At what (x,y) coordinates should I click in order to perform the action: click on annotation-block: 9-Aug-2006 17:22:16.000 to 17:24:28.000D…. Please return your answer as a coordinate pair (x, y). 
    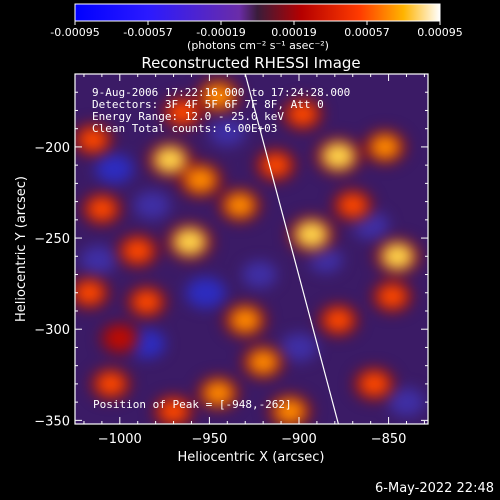
    Looking at the image, I should click on (221, 110).